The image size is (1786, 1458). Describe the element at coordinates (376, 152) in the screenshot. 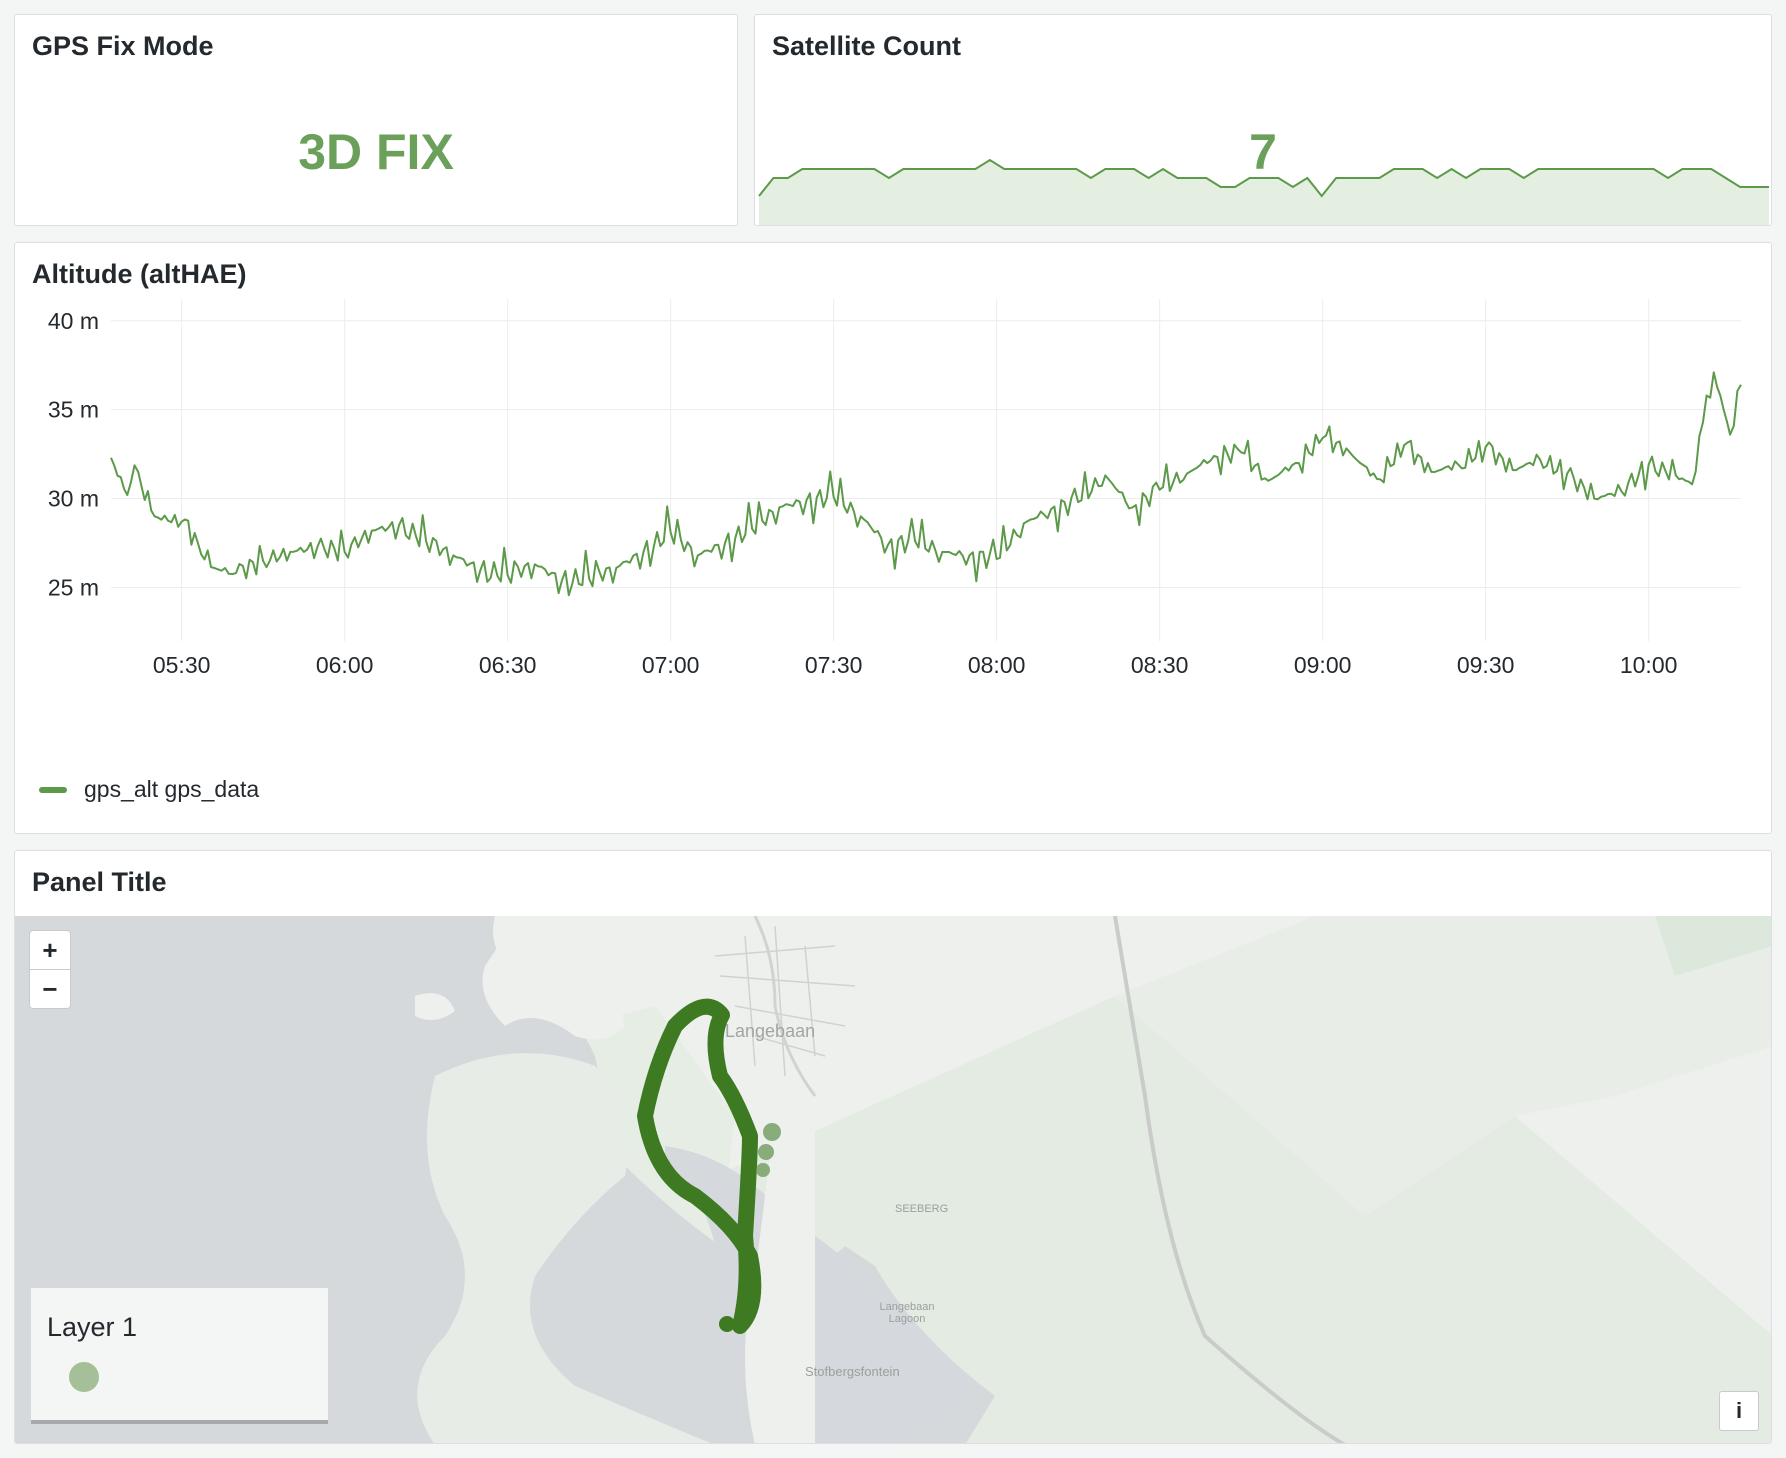

I see `fix-mode-value: 3D FIX` at that location.